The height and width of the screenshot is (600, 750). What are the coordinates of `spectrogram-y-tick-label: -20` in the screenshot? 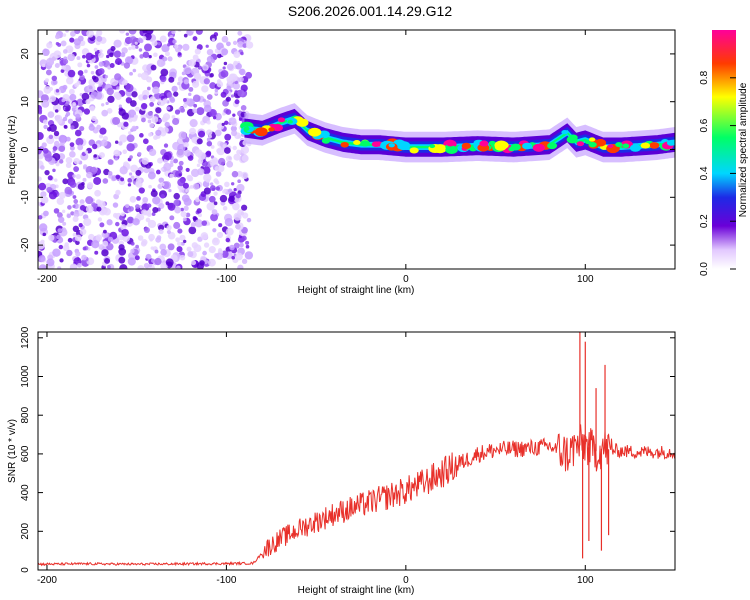 It's located at (25, 244).